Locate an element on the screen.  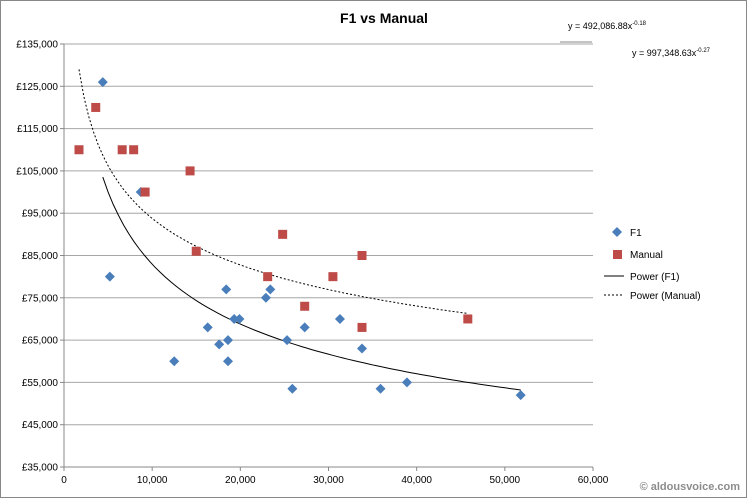
legend-item-f1: F1 is located at coordinates (627, 233).